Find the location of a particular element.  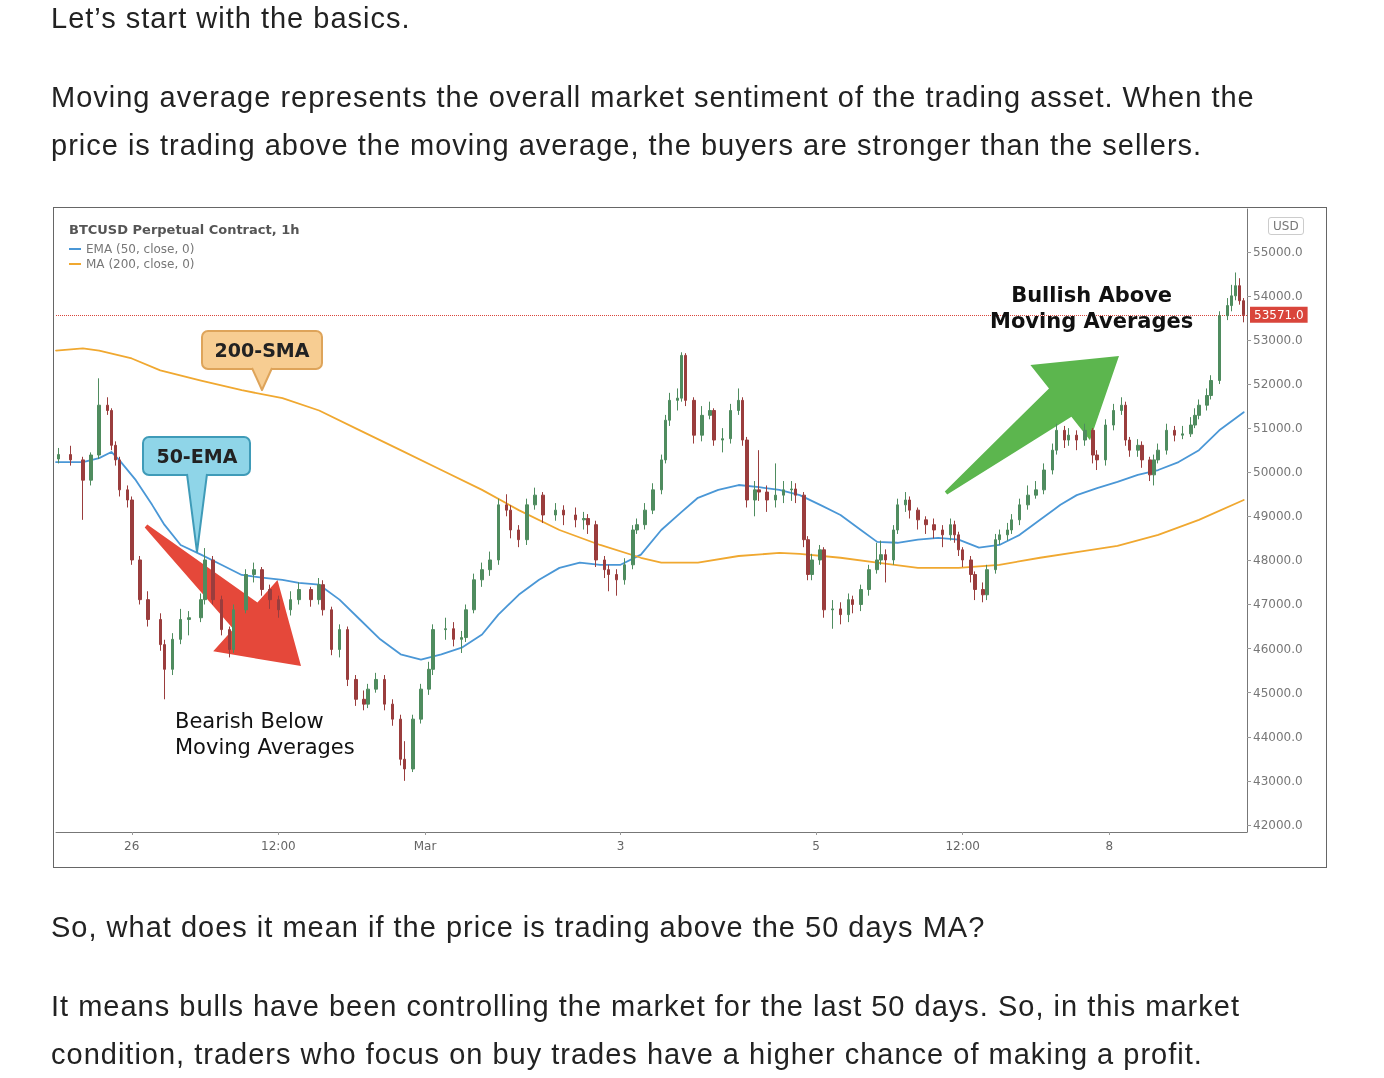

y-tick-label: 43000.0 is located at coordinates (1278, 780).